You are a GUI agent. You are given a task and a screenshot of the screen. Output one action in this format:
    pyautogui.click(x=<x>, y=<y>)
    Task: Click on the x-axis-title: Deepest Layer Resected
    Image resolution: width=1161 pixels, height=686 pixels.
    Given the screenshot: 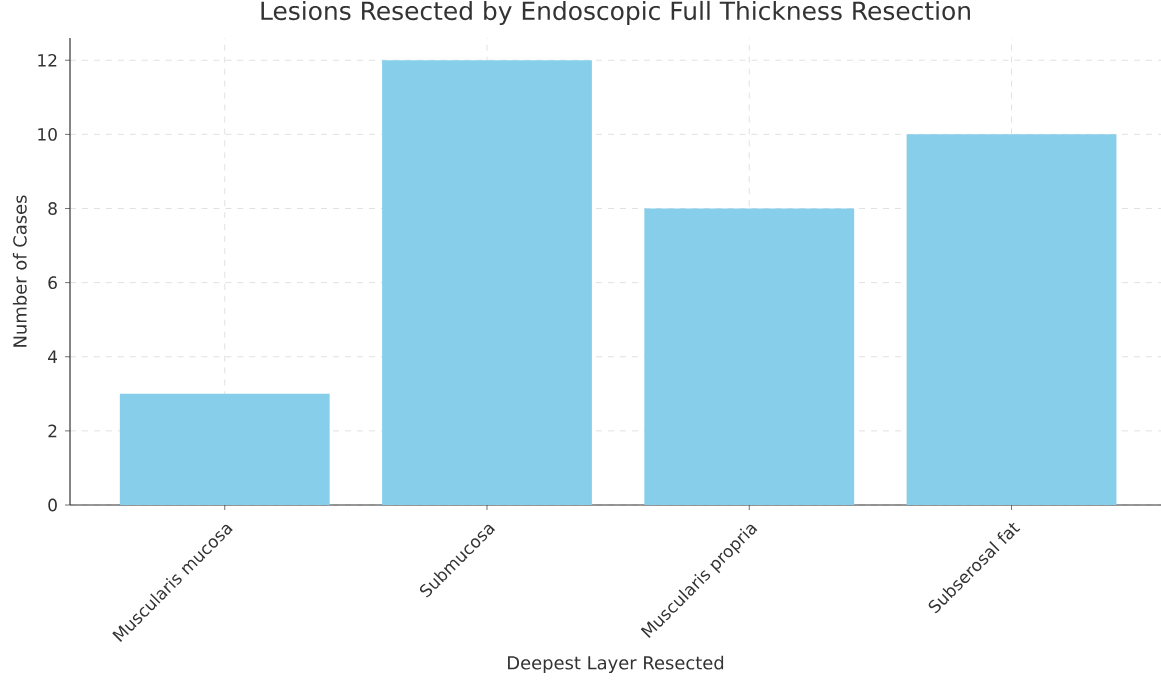 What is the action you would take?
    pyautogui.click(x=616, y=664)
    